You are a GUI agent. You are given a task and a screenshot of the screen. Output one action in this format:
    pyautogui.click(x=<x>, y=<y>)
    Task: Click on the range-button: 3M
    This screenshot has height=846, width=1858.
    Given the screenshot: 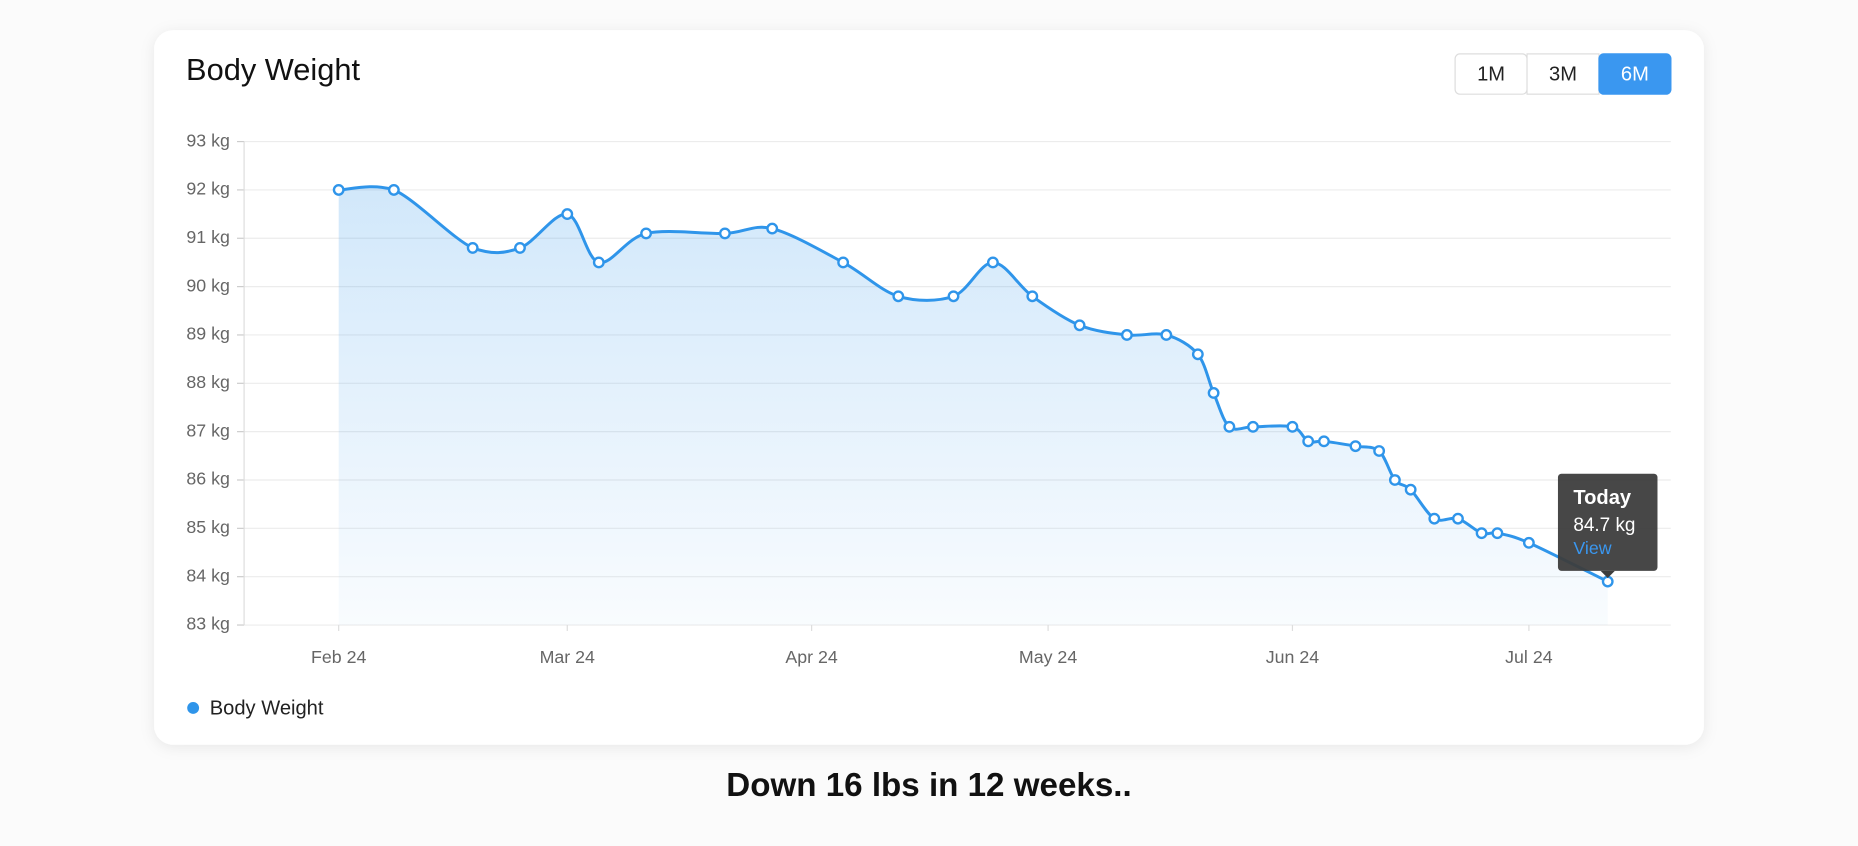 What is the action you would take?
    pyautogui.click(x=1563, y=74)
    